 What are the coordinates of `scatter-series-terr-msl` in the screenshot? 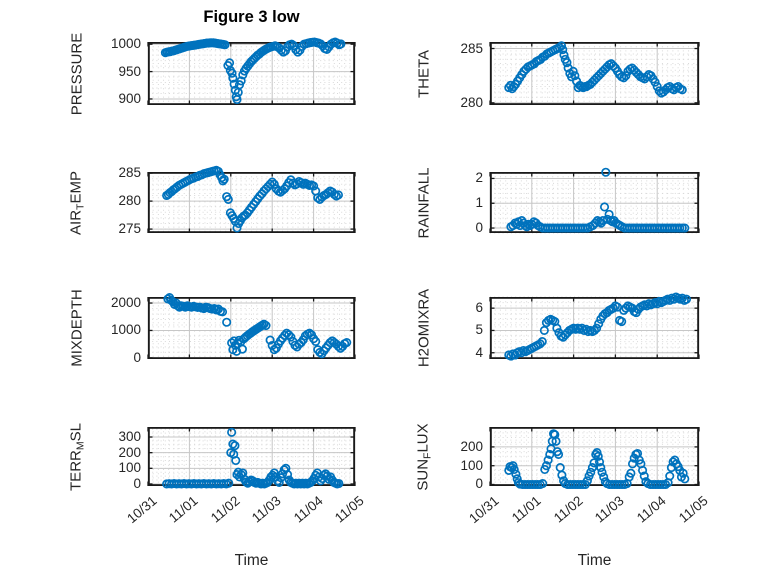 It's located at (253, 458).